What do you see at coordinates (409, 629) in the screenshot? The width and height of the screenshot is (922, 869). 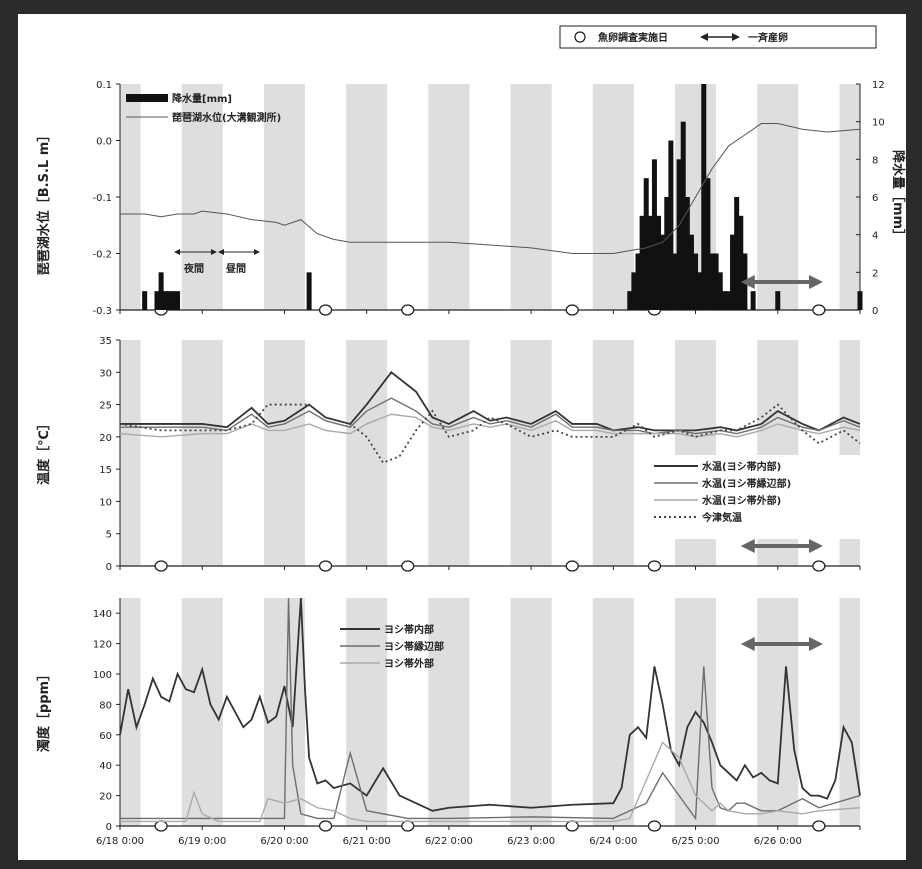 I see `legend3-inner-label: ヨシ帯内部` at bounding box center [409, 629].